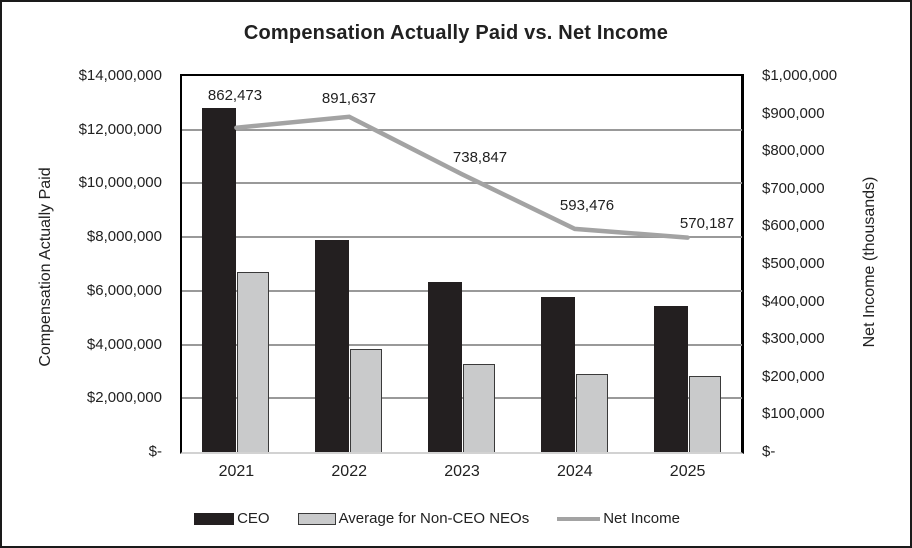 The image size is (912, 548). I want to click on legend-label-non-ceo-neos: Average for Non-CEO NEOs, so click(434, 518).